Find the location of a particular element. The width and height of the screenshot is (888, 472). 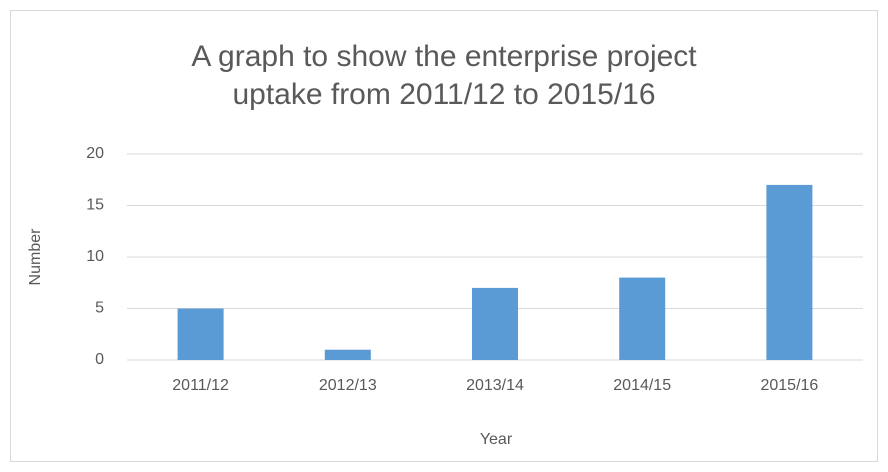

y-tick-label: 20 is located at coordinates (95, 153).